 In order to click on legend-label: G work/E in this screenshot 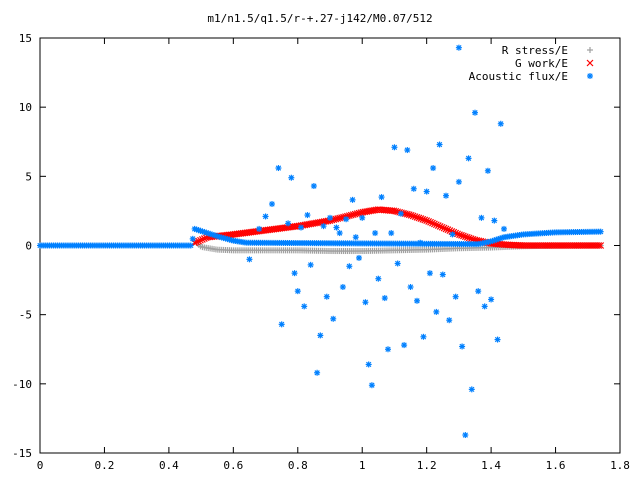, I will do `click(541, 63)`.